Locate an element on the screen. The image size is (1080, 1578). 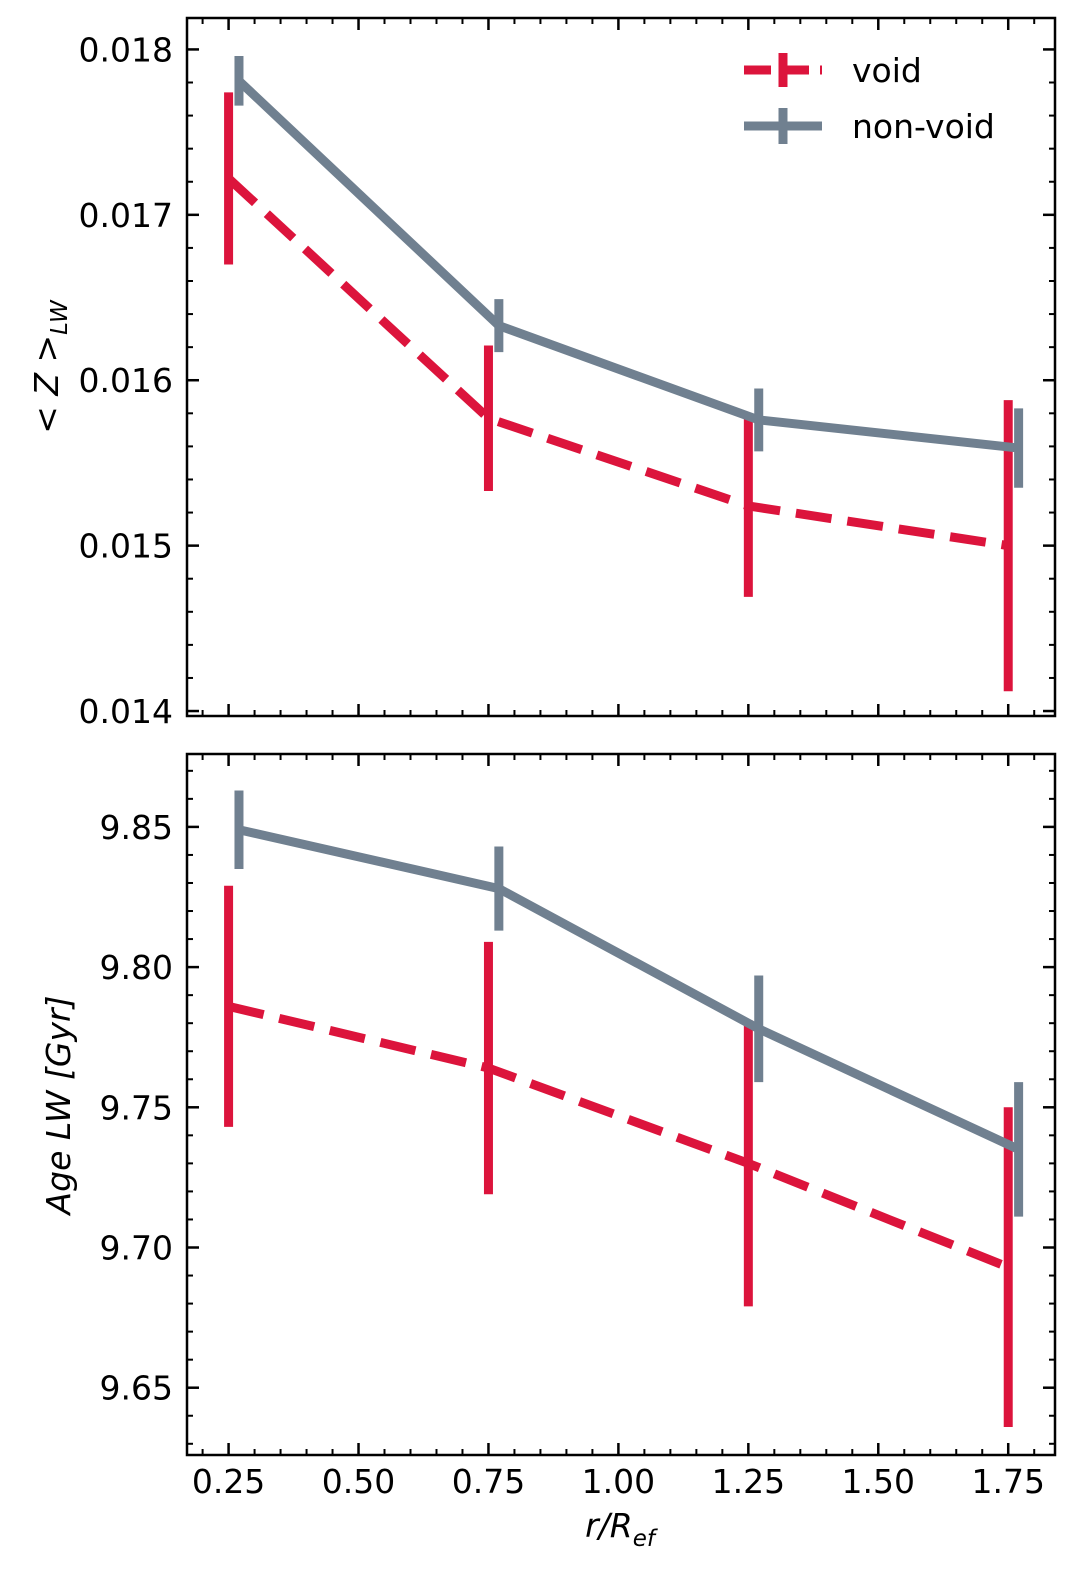
x-tick-label: 0.50 is located at coordinates (358, 1481).